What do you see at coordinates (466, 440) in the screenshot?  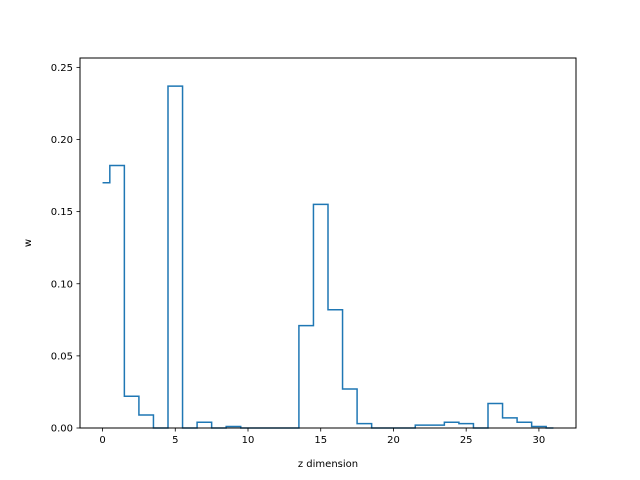 I see `x-tick-label: 25` at bounding box center [466, 440].